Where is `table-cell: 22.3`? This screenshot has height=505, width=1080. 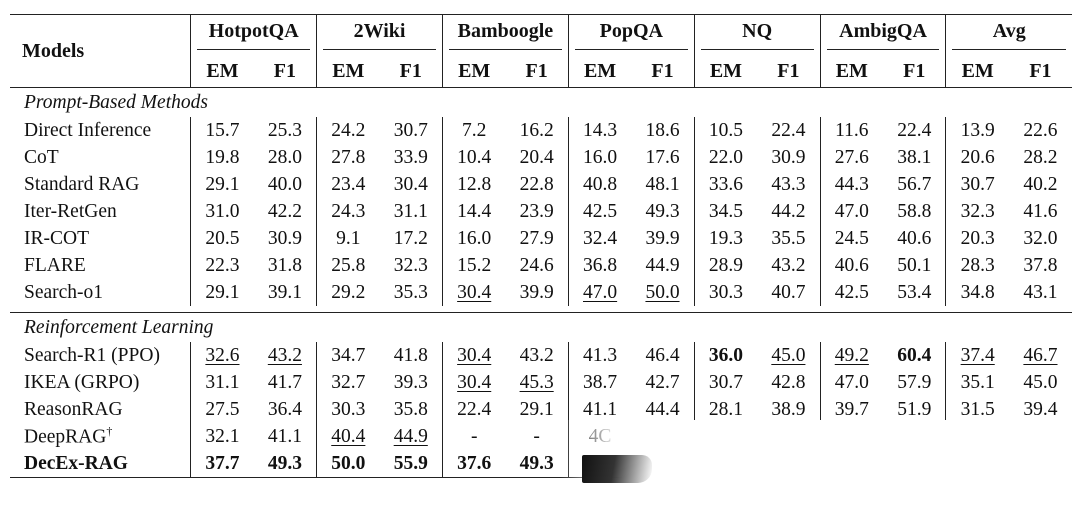 table-cell: 22.3 is located at coordinates (222, 265).